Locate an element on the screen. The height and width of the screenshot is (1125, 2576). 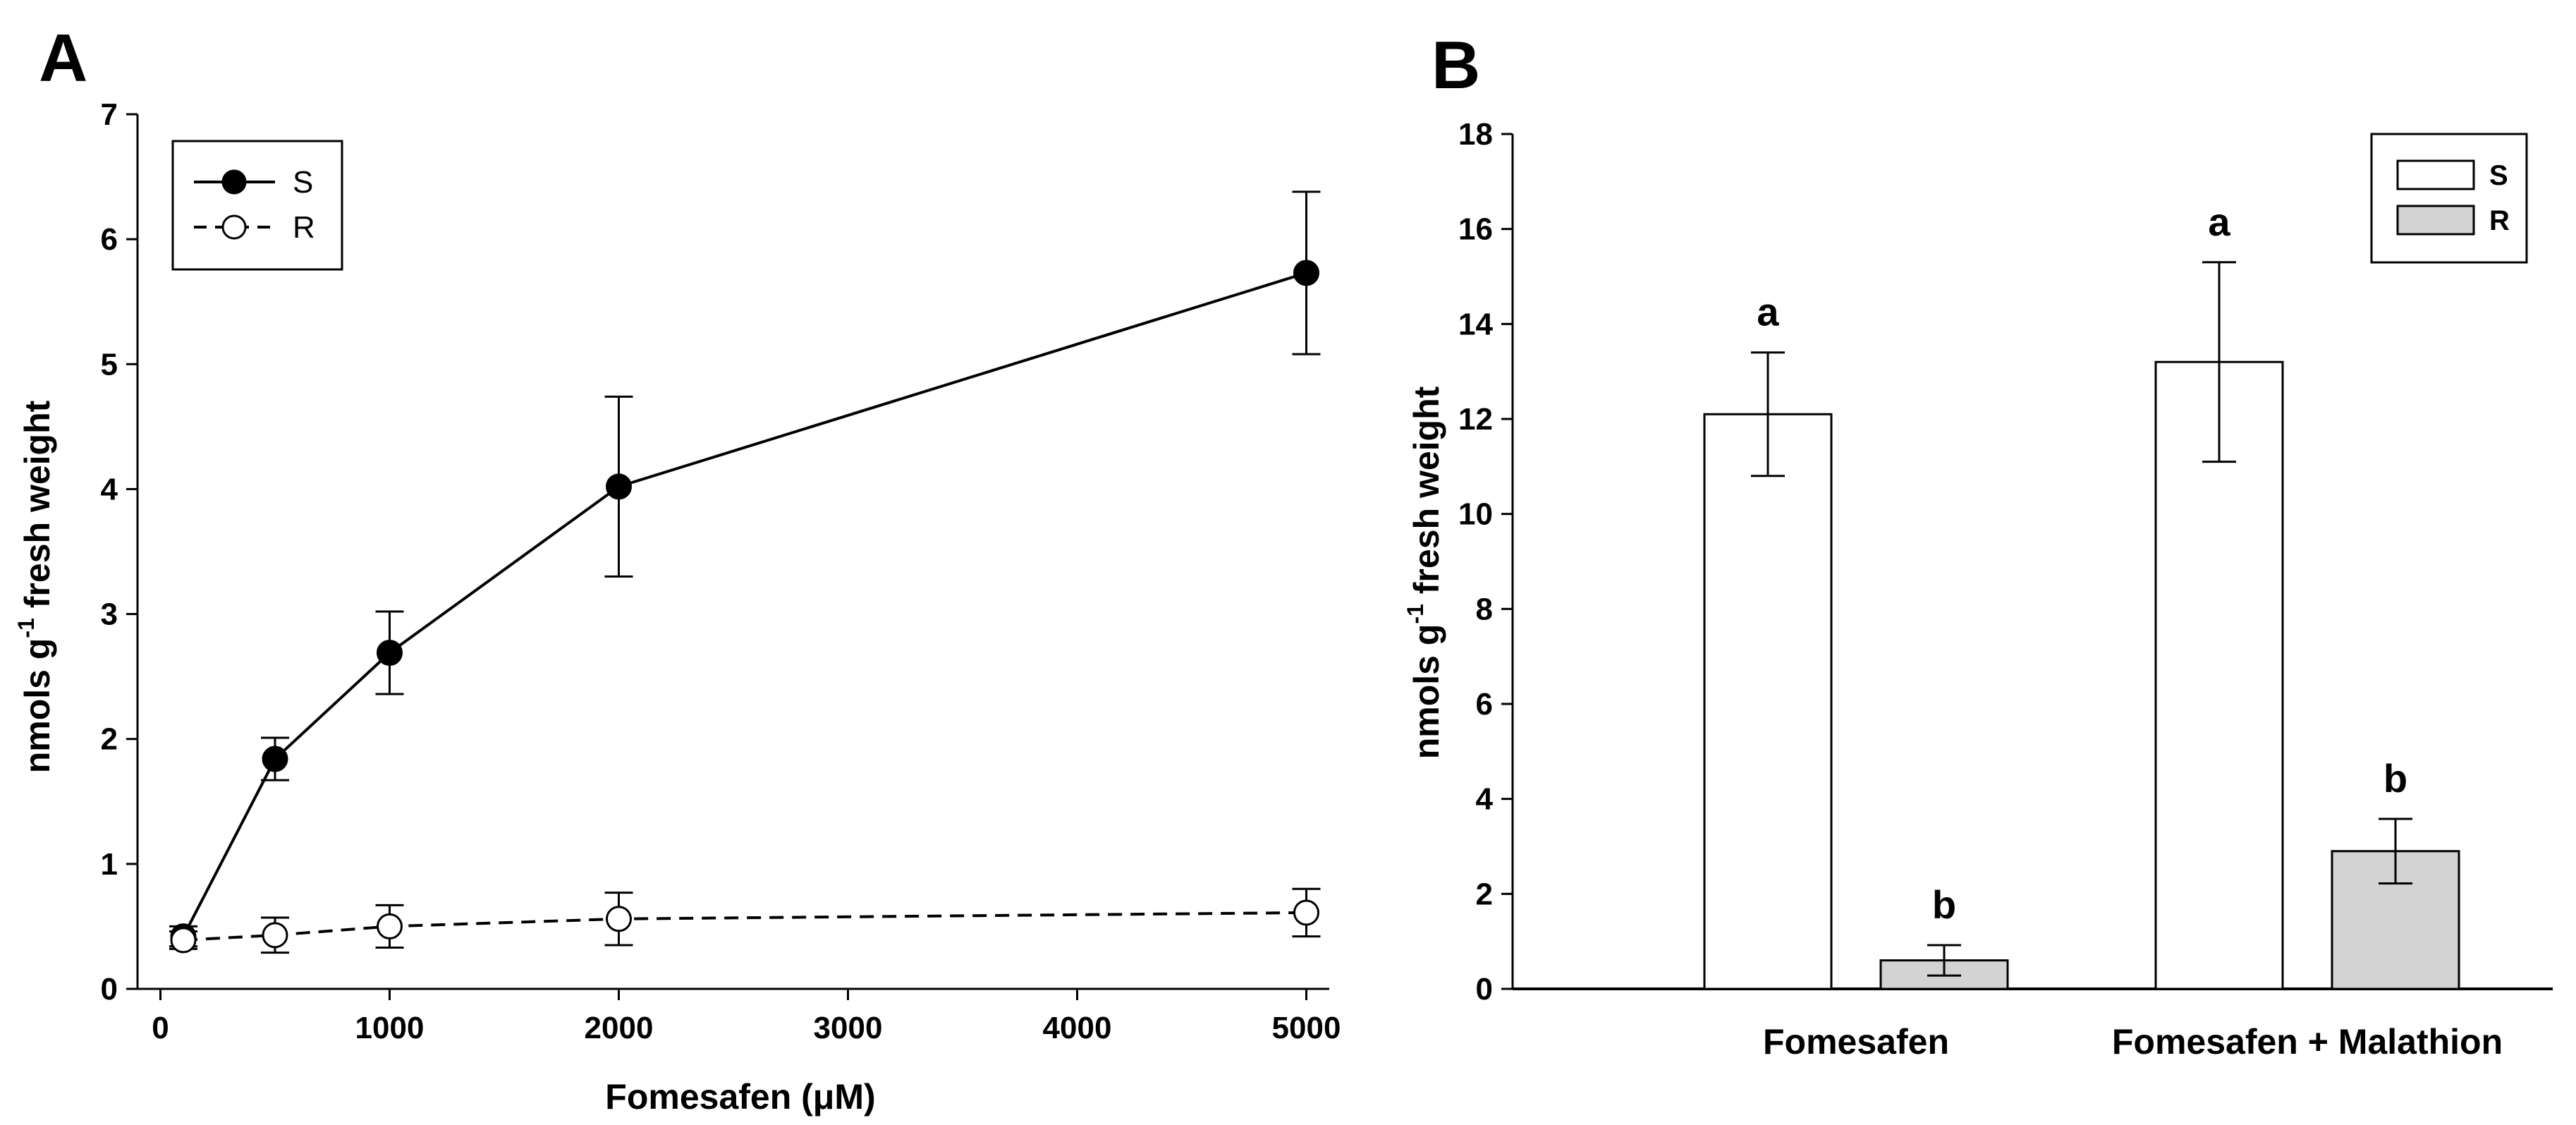
legend-s-label: S is located at coordinates (303, 183).